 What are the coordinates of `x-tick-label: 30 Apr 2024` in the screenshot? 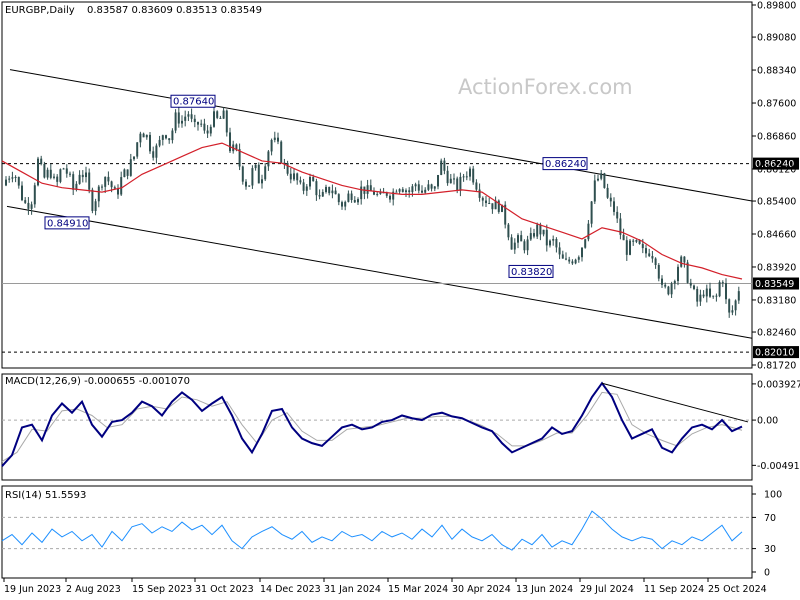 It's located at (481, 589).